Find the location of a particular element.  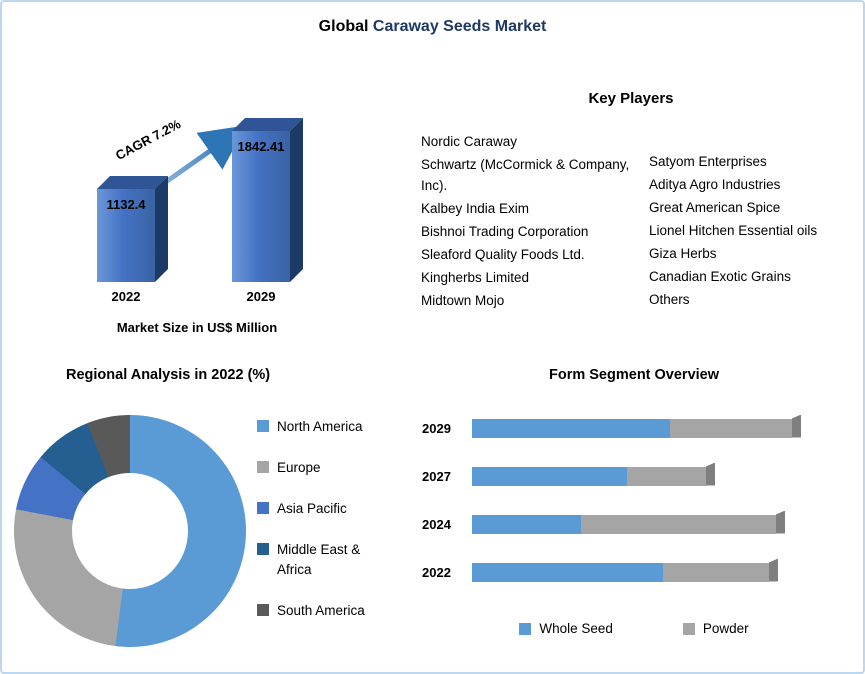

regional-donut-chart is located at coordinates (130, 531).